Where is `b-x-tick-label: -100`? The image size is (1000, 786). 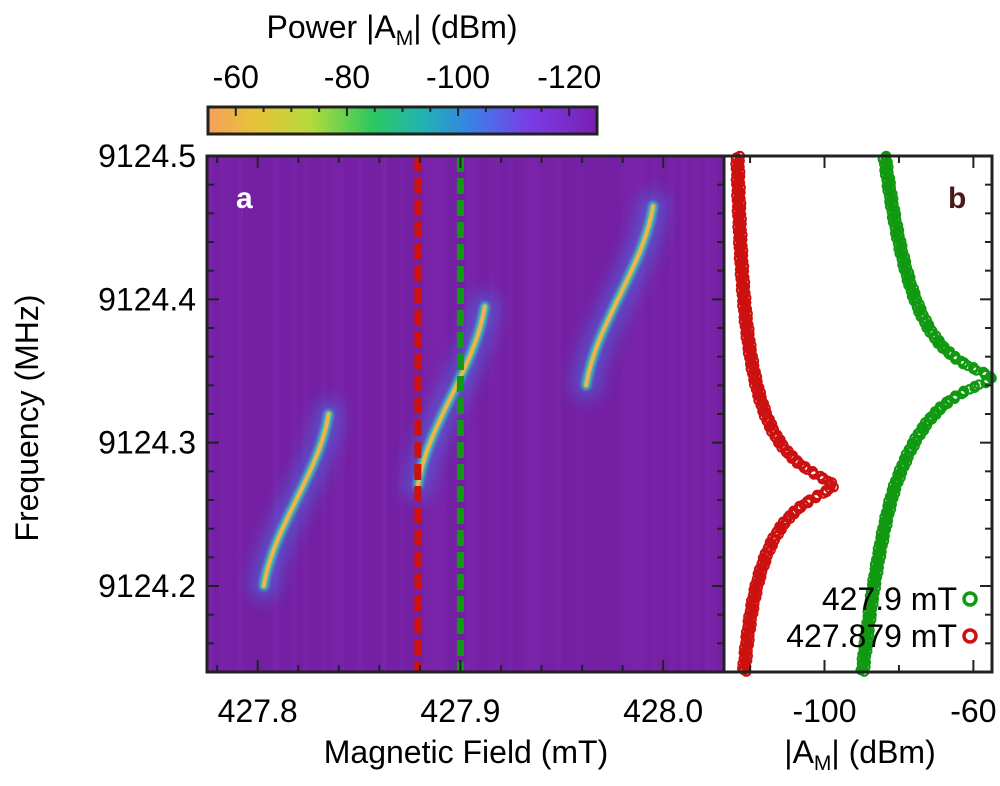 b-x-tick-label: -100 is located at coordinates (824, 711).